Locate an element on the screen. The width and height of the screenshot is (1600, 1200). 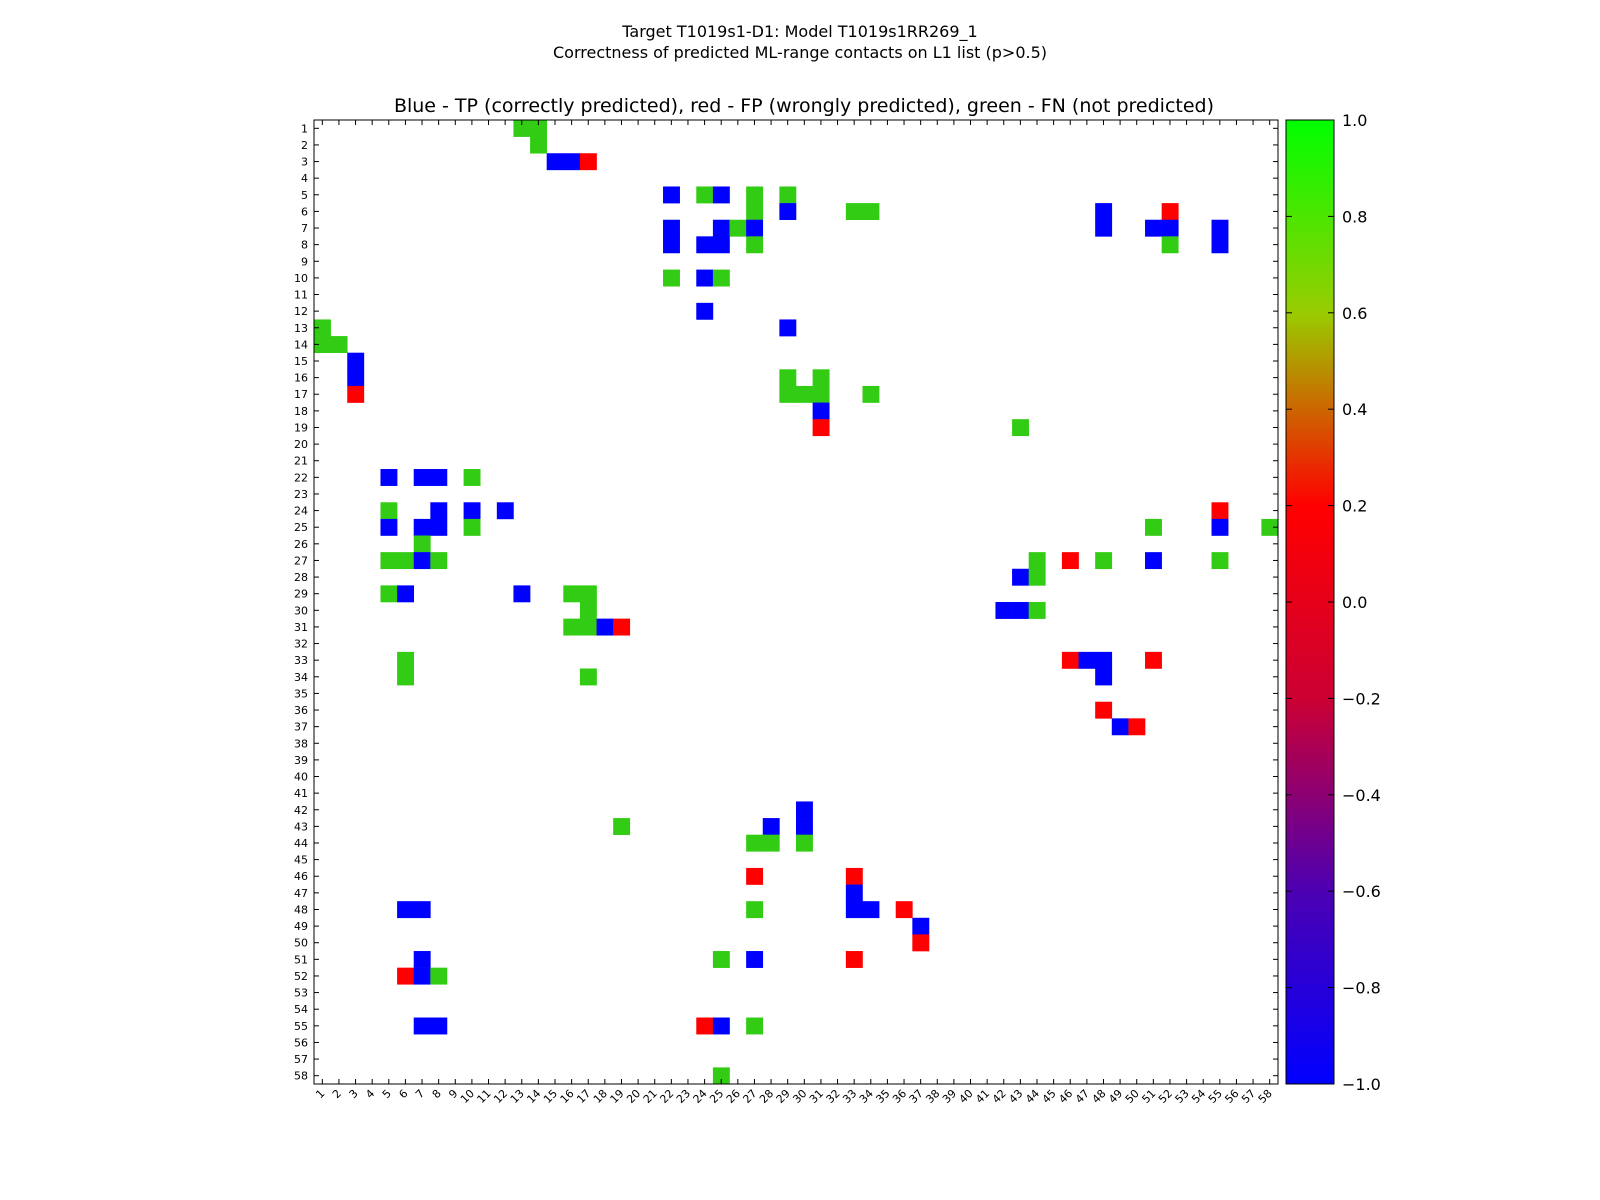
y-tick-label: 32 is located at coordinates (301, 644).